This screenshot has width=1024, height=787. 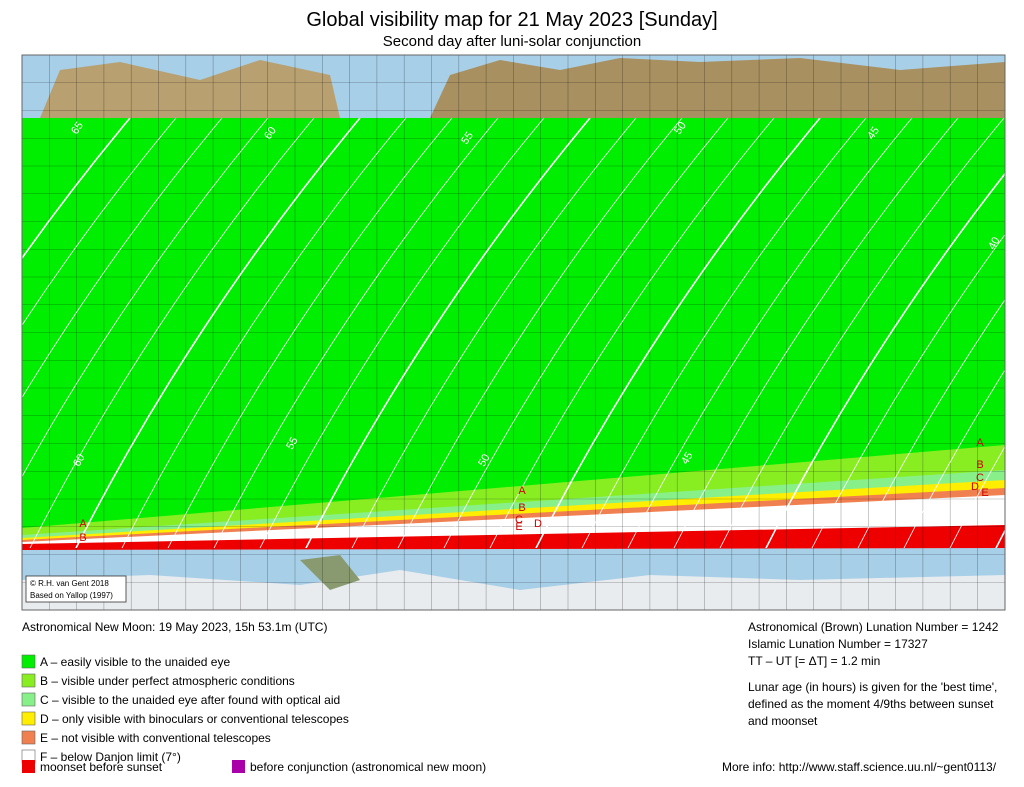 I want to click on islamic: Islamic Lunation Number = 17327, so click(x=838, y=644).